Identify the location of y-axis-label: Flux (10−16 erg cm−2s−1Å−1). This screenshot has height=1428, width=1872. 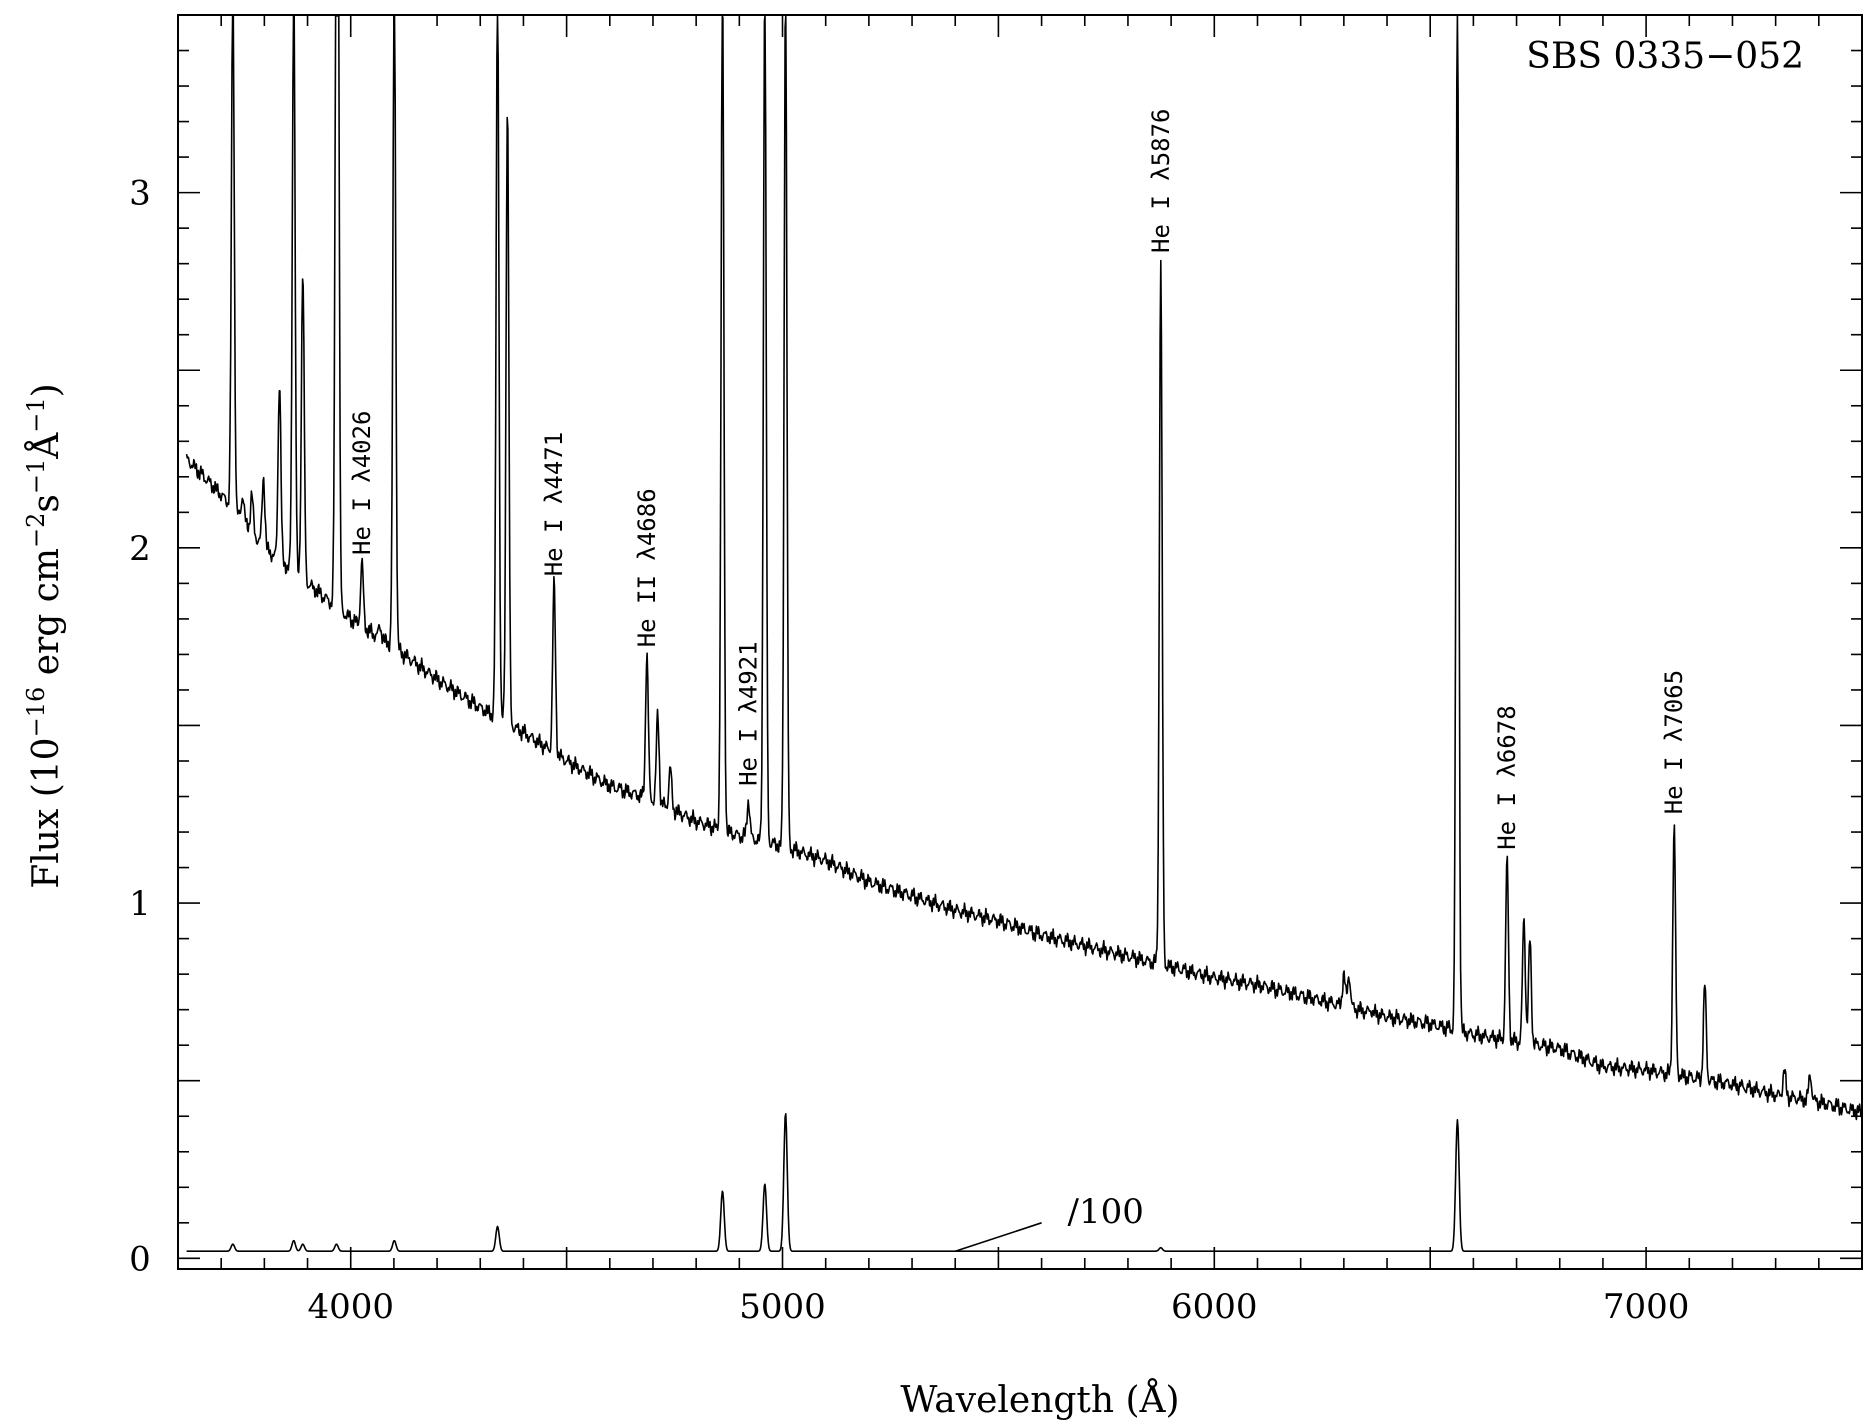
(44, 635).